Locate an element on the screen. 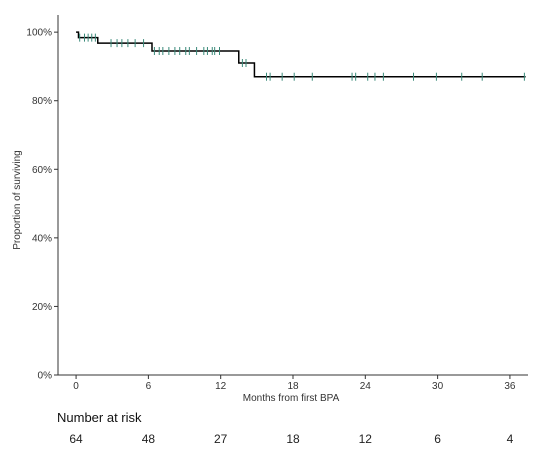 This screenshot has width=550, height=460. number-at-risk-value: 27 is located at coordinates (221, 439).